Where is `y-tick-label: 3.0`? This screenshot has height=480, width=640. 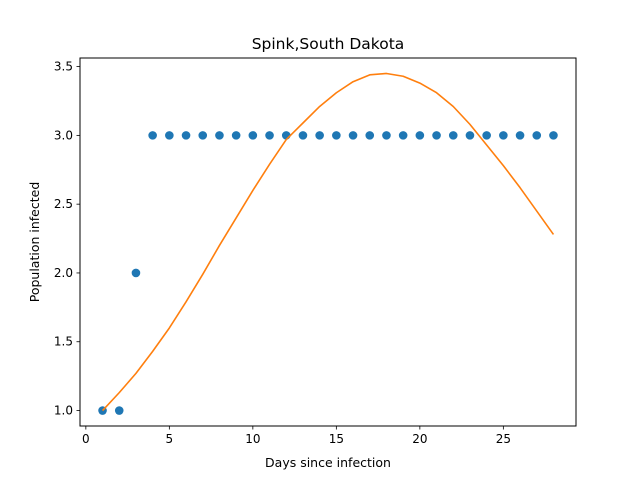 y-tick-label: 3.0 is located at coordinates (63, 135).